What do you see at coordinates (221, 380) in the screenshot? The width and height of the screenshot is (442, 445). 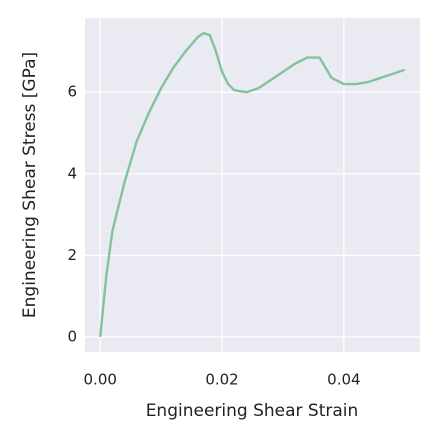 I see `x-tick-label: 0.02` at bounding box center [221, 380].